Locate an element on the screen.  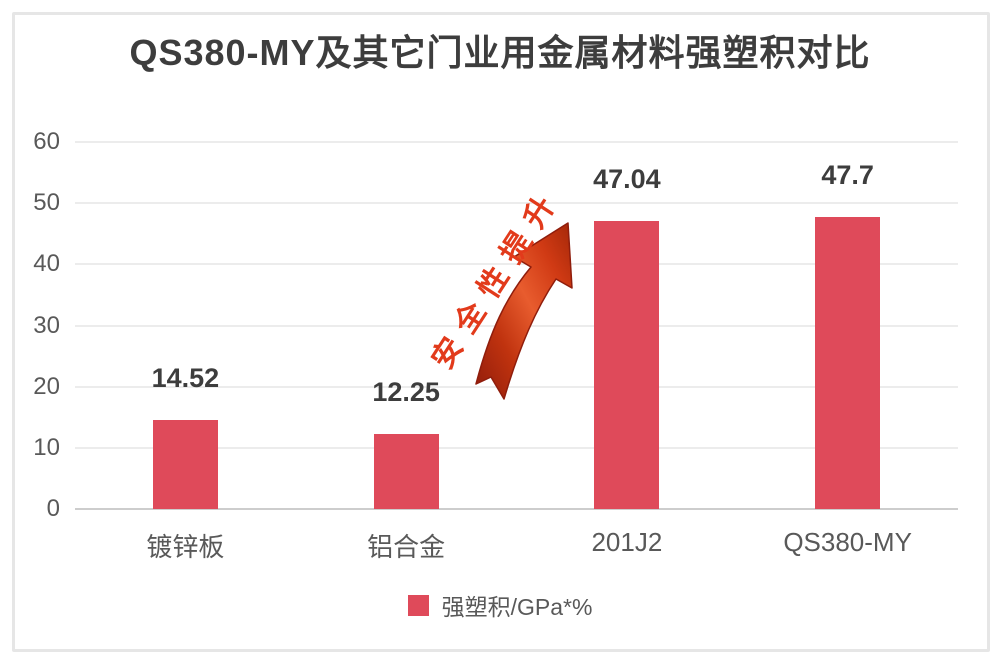
value-label: 47.04 is located at coordinates (627, 179).